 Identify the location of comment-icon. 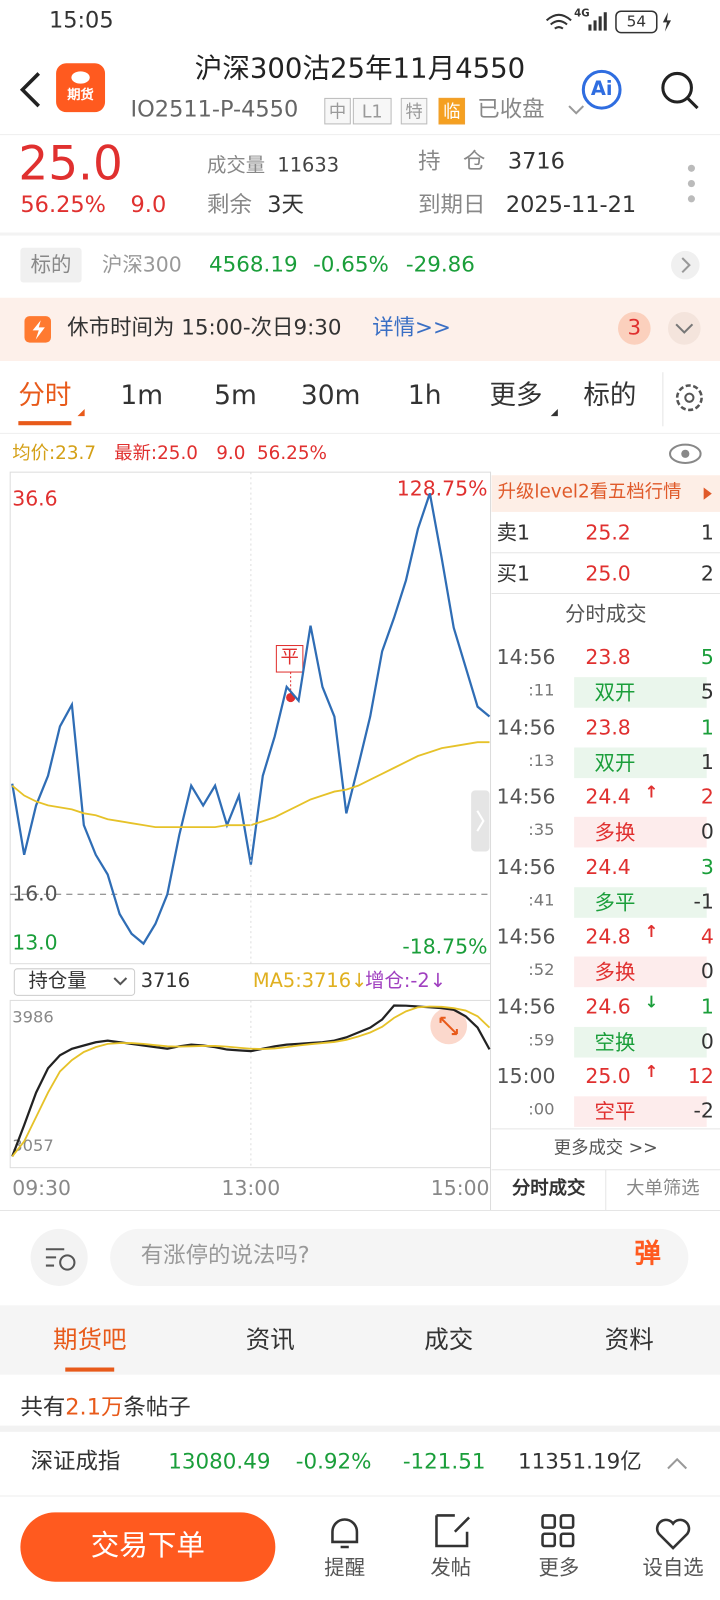
(59, 1257).